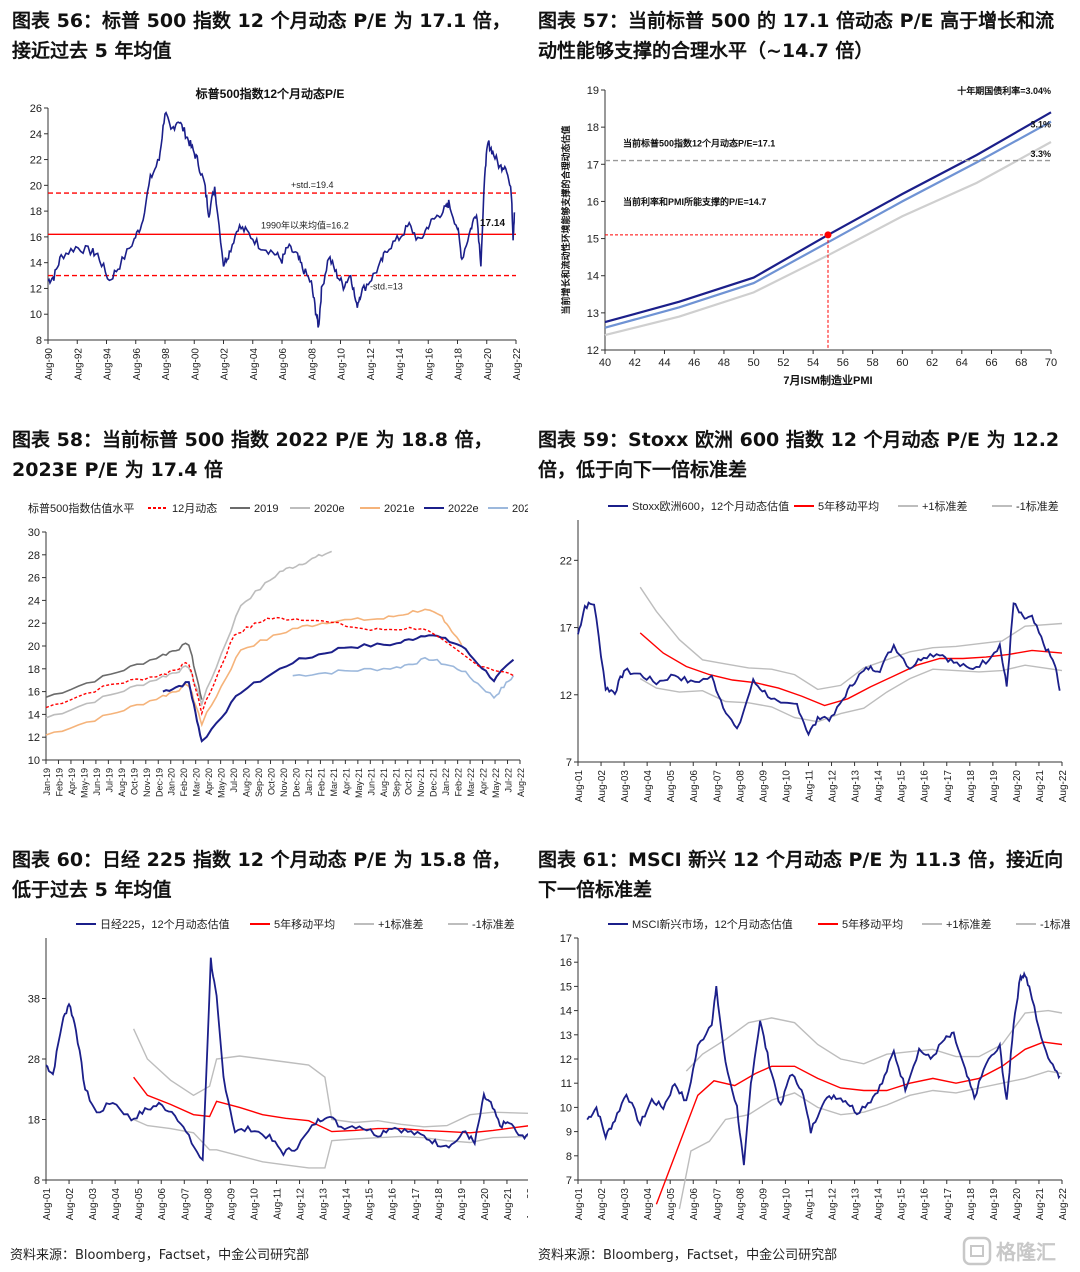 The width and height of the screenshot is (1080, 1272). Describe the element at coordinates (49, 364) in the screenshot. I see `x-tick-label: Aug-90` at that location.